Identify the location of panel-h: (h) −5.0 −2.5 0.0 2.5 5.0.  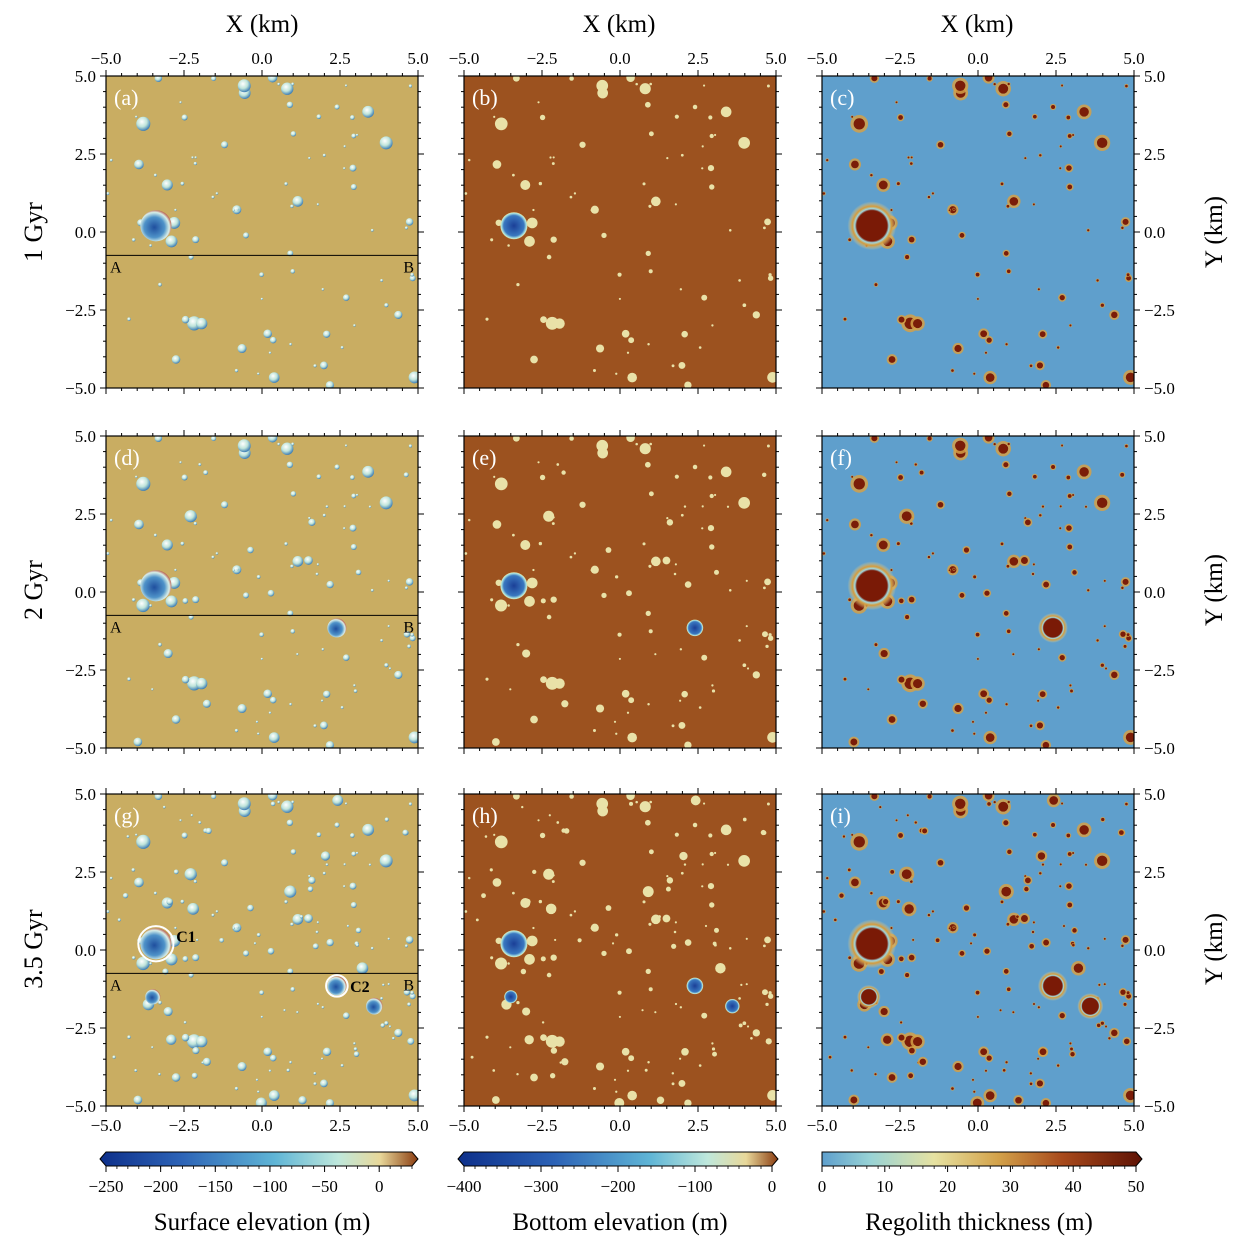
(618, 961).